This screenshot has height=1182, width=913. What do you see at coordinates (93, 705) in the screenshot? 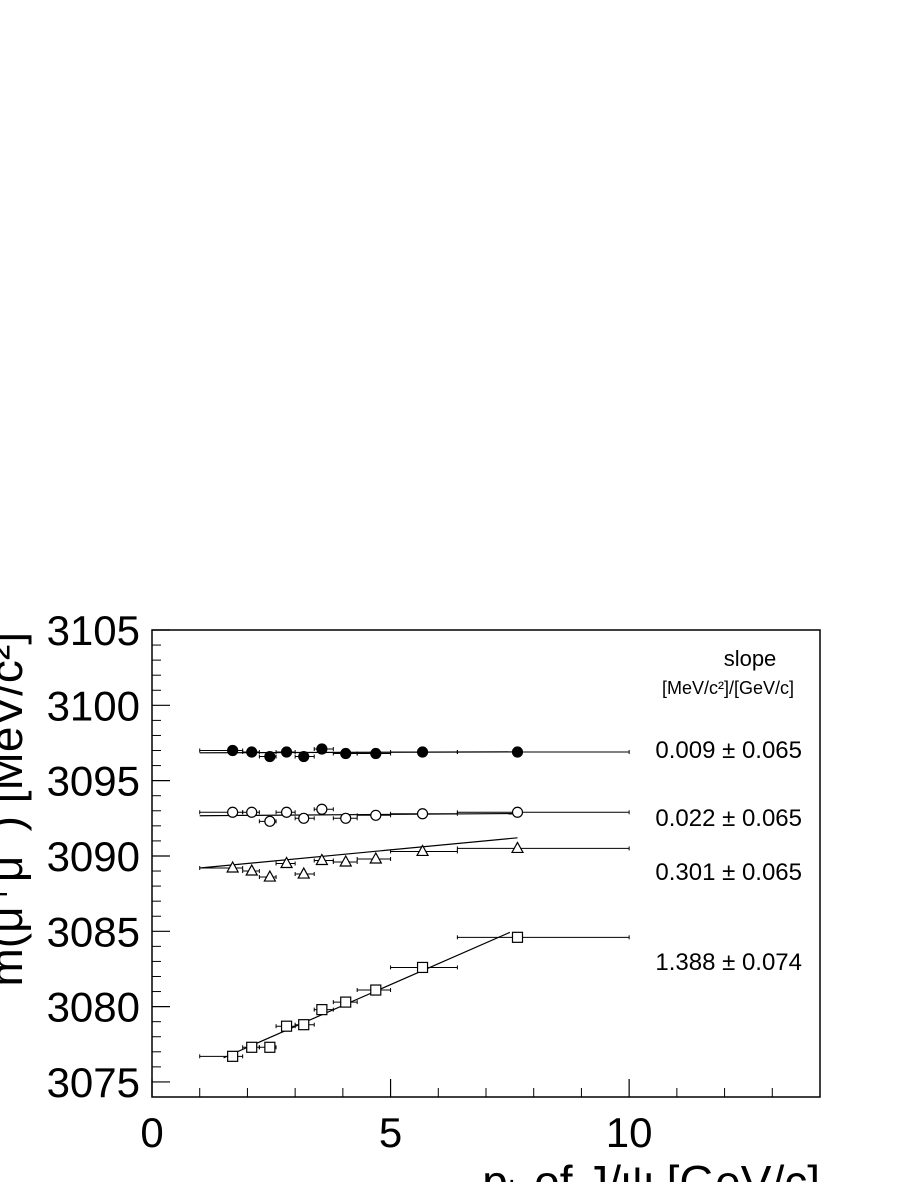
I see `y-tick-label: 3100` at bounding box center [93, 705].